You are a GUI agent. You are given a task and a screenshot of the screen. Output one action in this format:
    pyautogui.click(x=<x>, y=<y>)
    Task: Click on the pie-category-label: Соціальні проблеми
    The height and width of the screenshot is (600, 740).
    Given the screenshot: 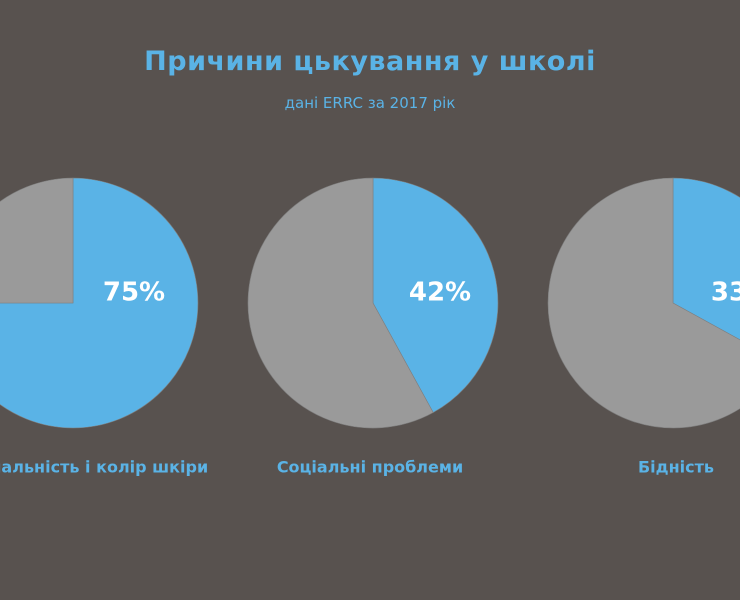 What is the action you would take?
    pyautogui.click(x=370, y=467)
    